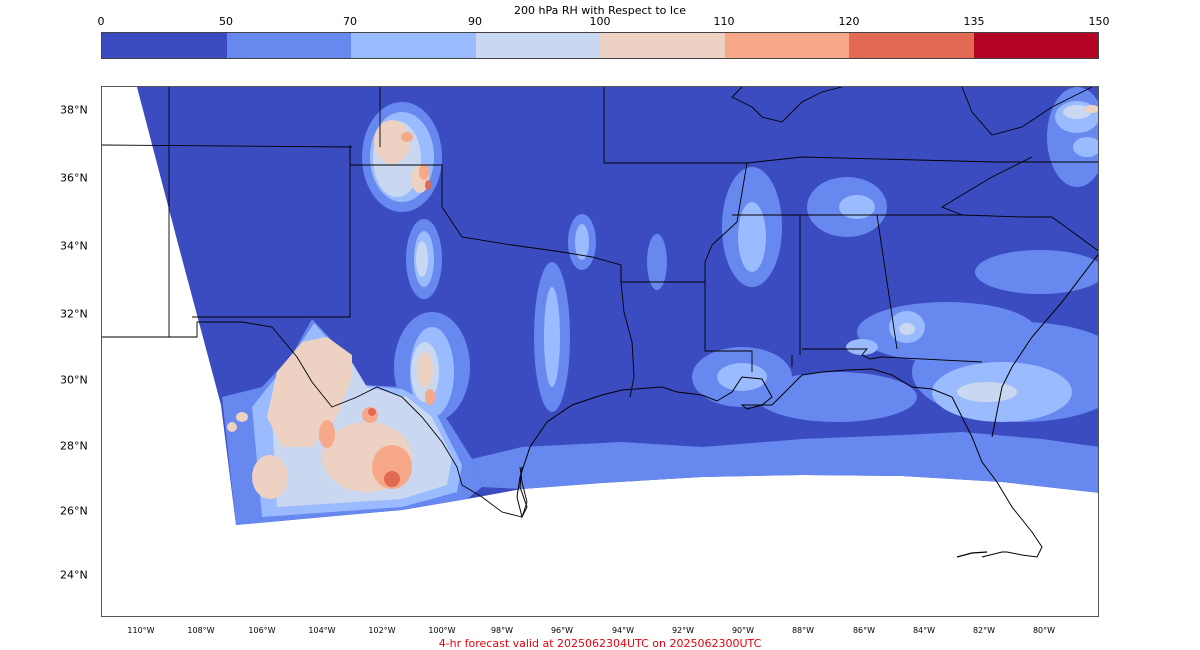  I want to click on lon-label: 100°W, so click(442, 630).